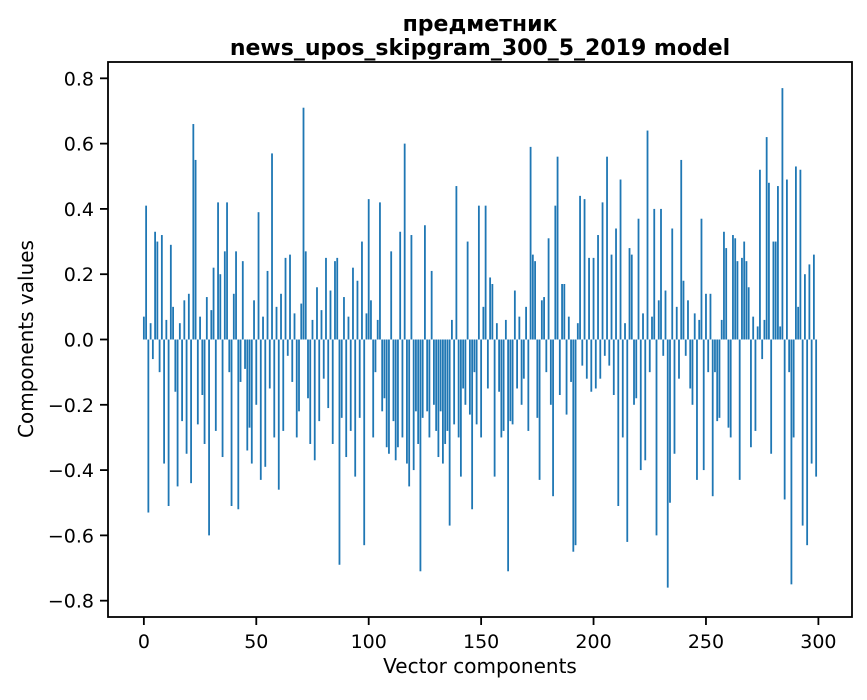  What do you see at coordinates (79, 210) in the screenshot?
I see `y-tick-label: 0.4` at bounding box center [79, 210].